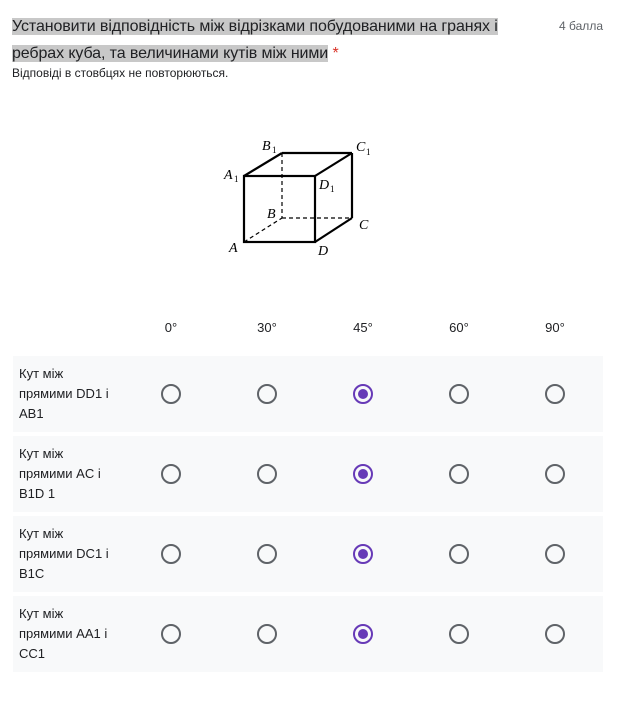 The image size is (627, 704). What do you see at coordinates (322, 251) in the screenshot?
I see `label-D: D` at bounding box center [322, 251].